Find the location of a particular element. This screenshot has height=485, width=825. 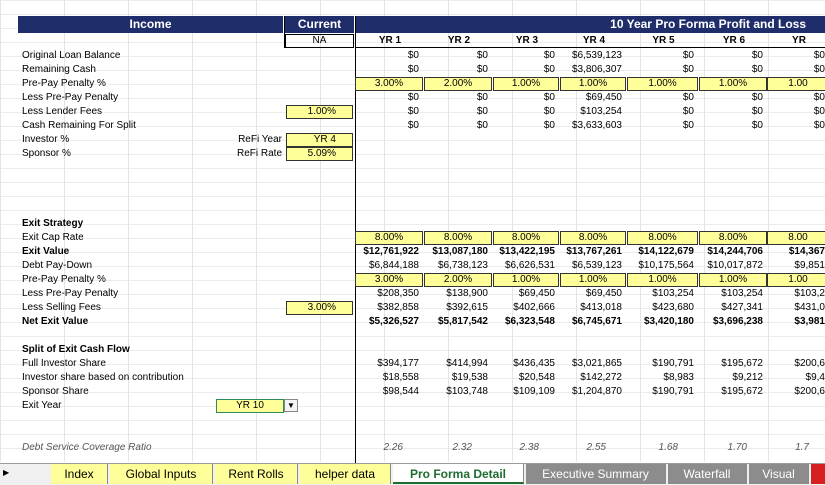

income-cell: $69,450 is located at coordinates (603, 97).